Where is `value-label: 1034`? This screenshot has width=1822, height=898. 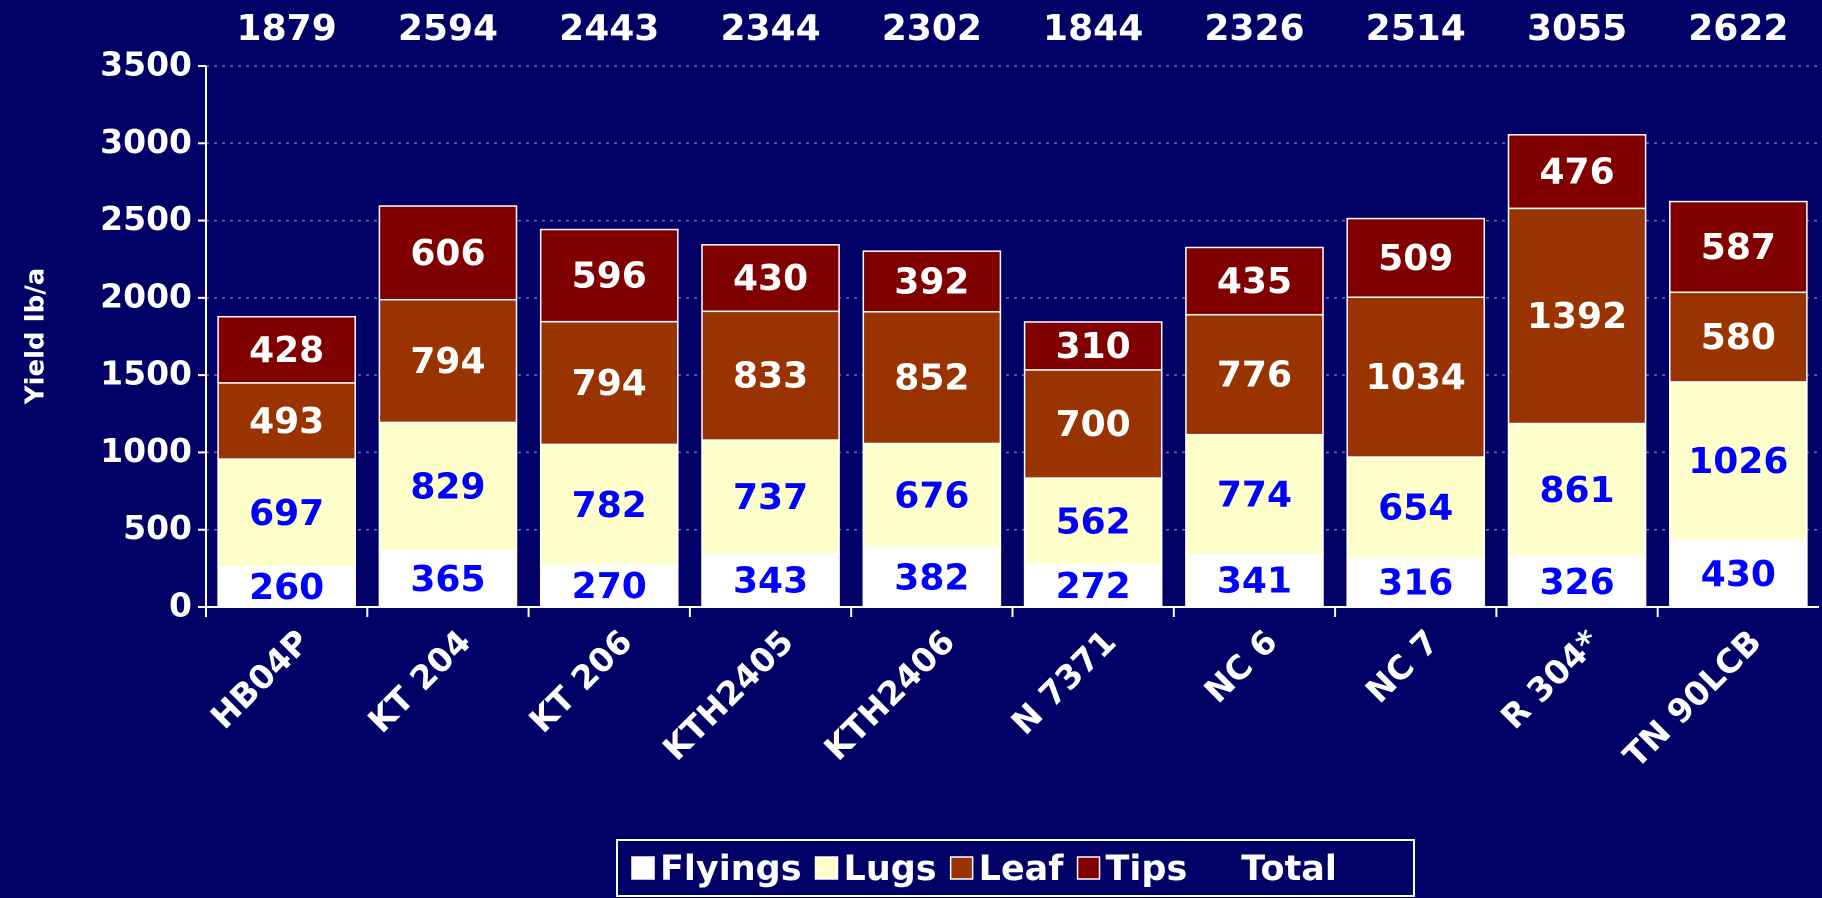
value-label: 1034 is located at coordinates (1416, 377).